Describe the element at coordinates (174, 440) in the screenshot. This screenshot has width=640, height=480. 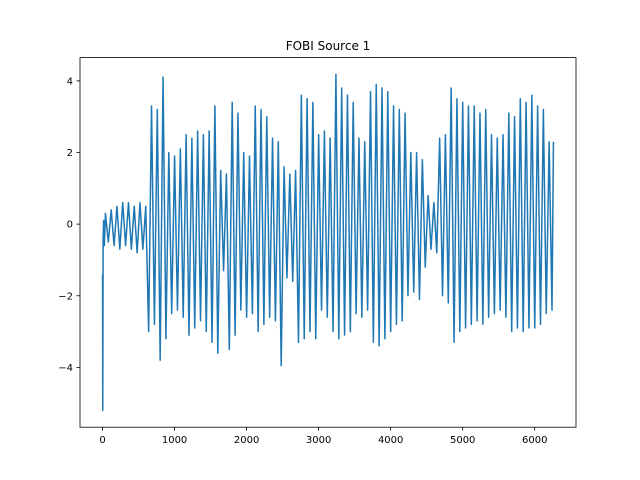
I see `x-tick-label: 1000` at that location.